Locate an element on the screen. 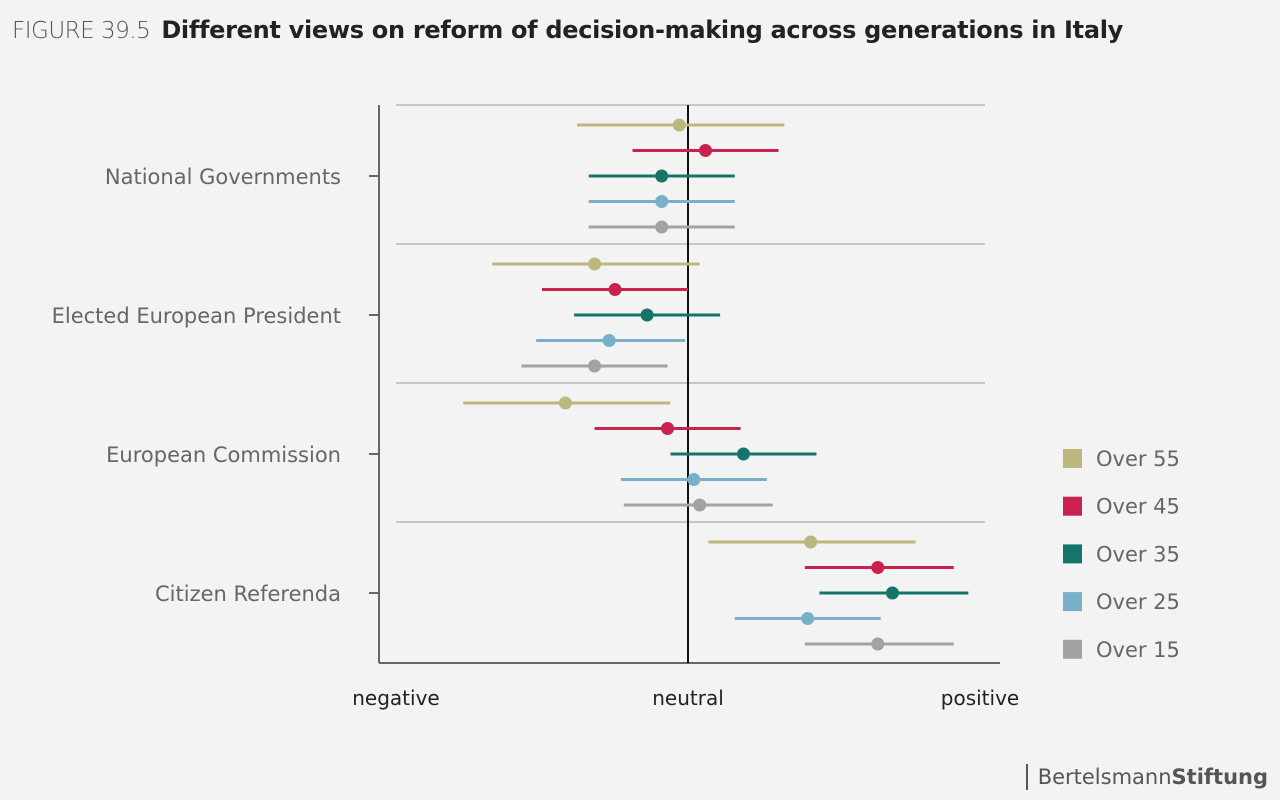 The width and height of the screenshot is (1280, 800). x-tick-label: negative is located at coordinates (395, 698).